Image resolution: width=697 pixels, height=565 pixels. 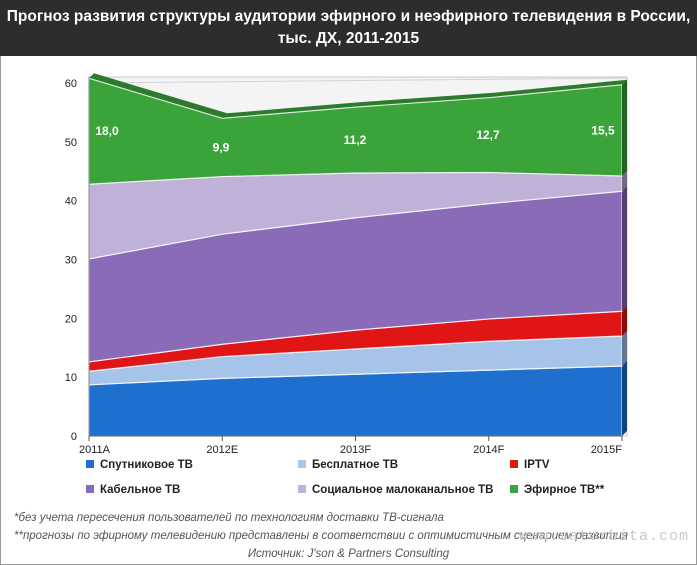 I want to click on series-area, so click(x=355, y=131).